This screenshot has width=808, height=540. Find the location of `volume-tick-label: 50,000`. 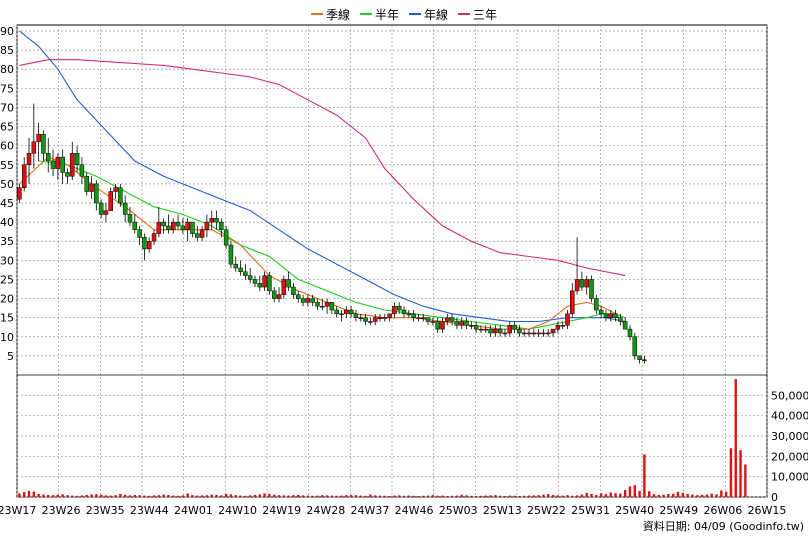

volume-tick-label: 50,000 is located at coordinates (789, 395).